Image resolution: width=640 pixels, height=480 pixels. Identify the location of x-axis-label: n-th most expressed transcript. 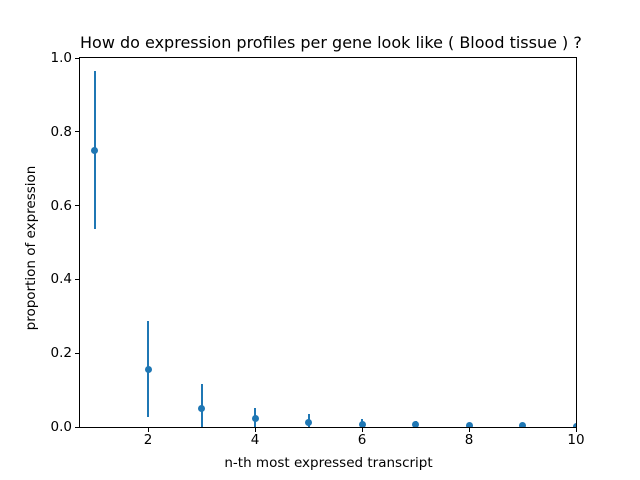
(328, 463).